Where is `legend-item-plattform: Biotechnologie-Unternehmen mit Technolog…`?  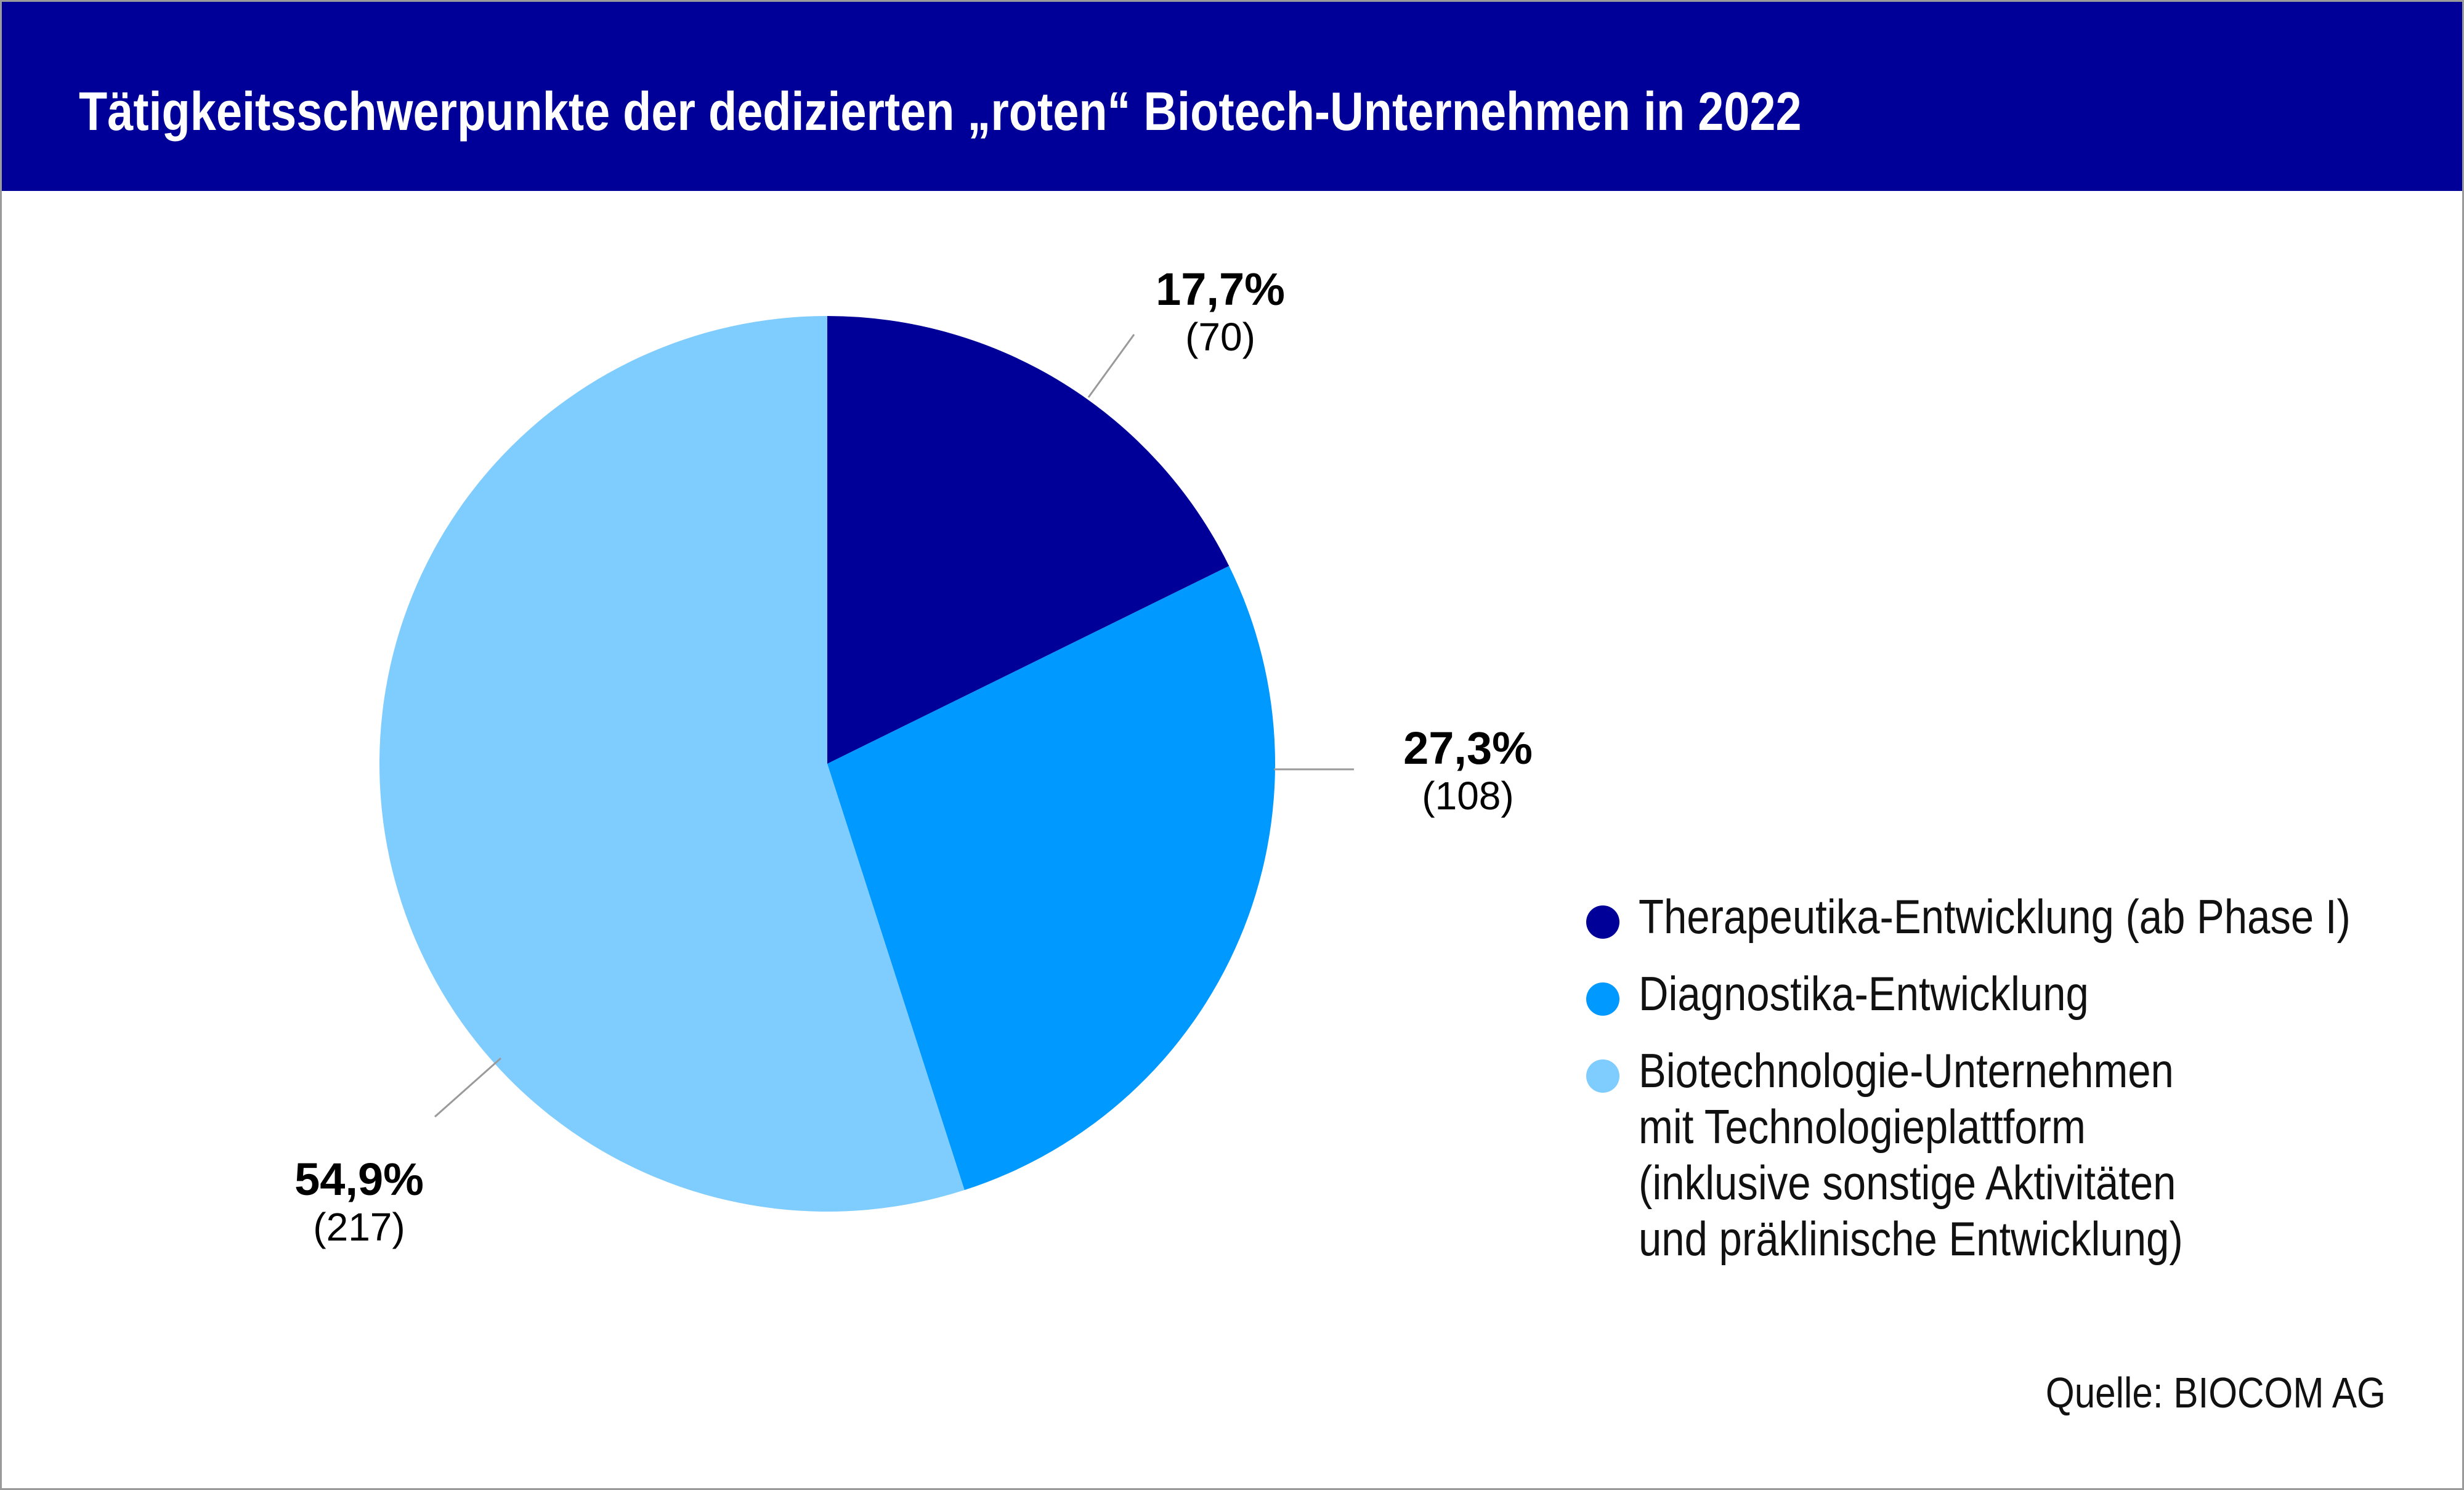
legend-item-plattform: Biotechnologie-Unternehmen mit Technolog… is located at coordinates (2011, 1155).